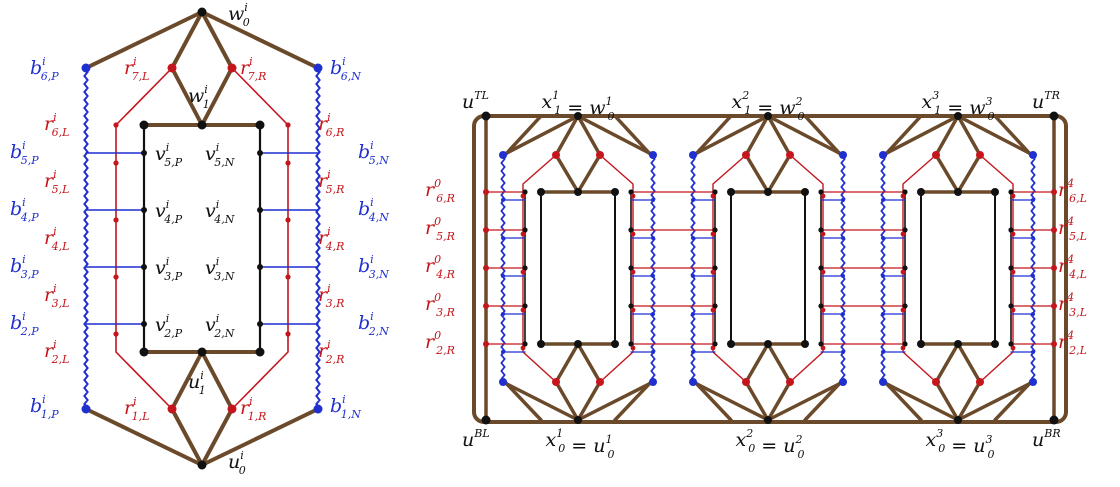  Describe the element at coordinates (927, 102) in the screenshot. I see `label-main: x` at that location.